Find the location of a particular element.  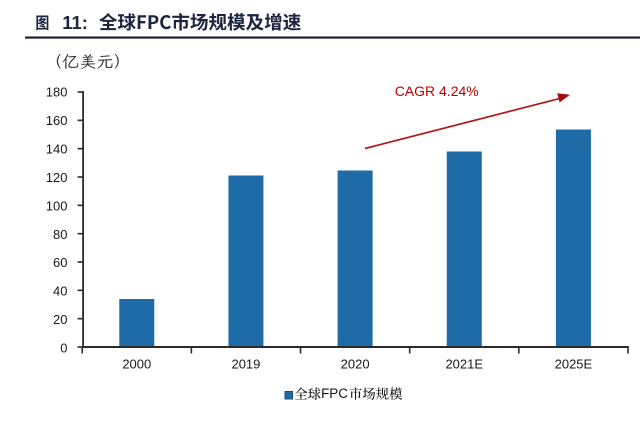

svg-text: CAGR 4.24% is located at coordinates (437, 91).